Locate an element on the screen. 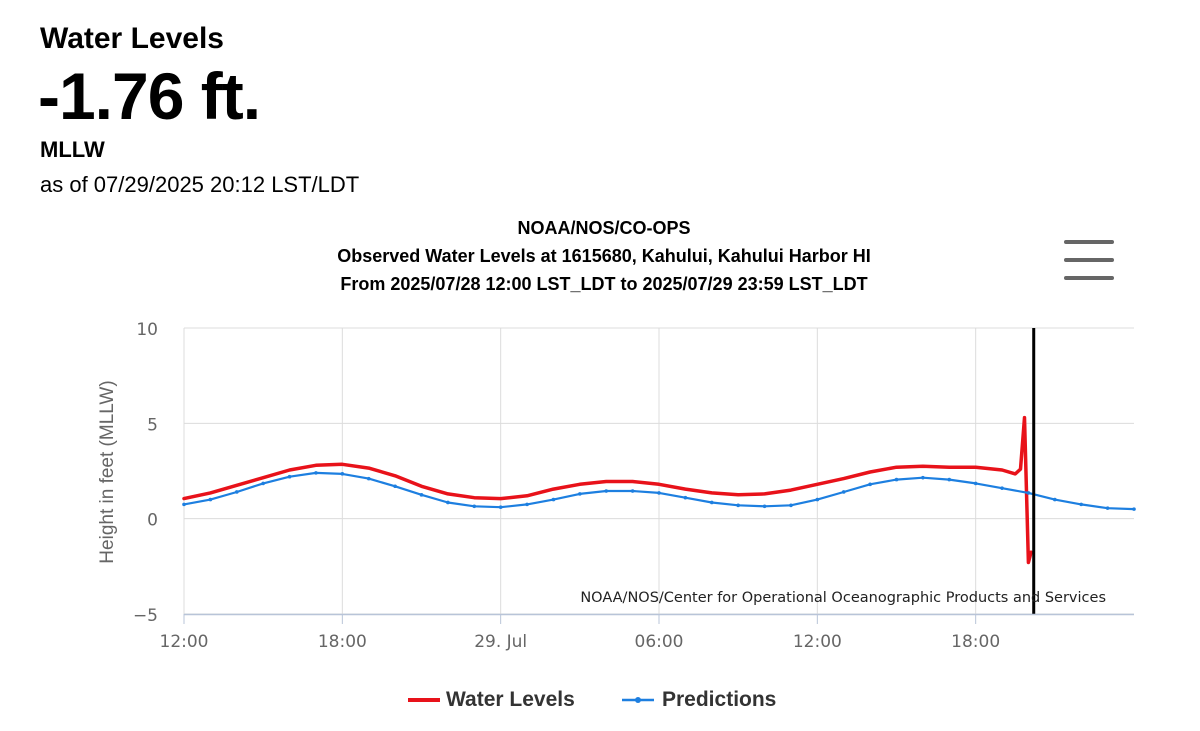 This screenshot has width=1200, height=731. chart-title-agency: NOAA/NOS/CO-OPS is located at coordinates (604, 228).